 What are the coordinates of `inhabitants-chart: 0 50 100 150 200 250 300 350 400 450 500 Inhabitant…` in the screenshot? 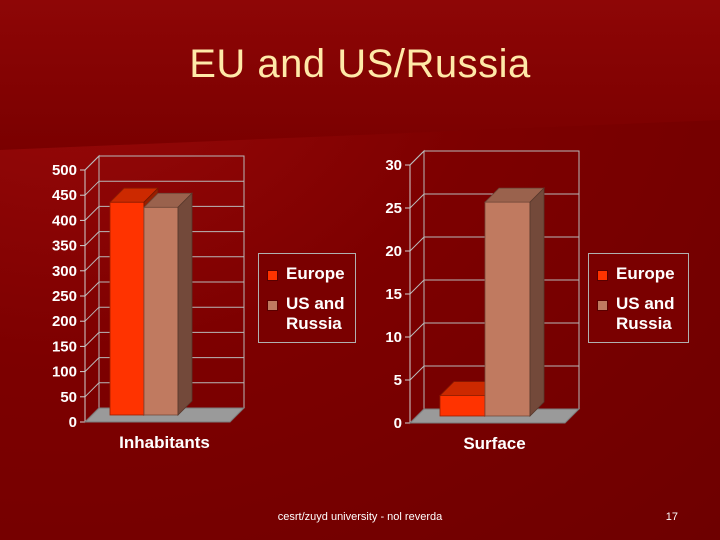 It's located at (149, 303).